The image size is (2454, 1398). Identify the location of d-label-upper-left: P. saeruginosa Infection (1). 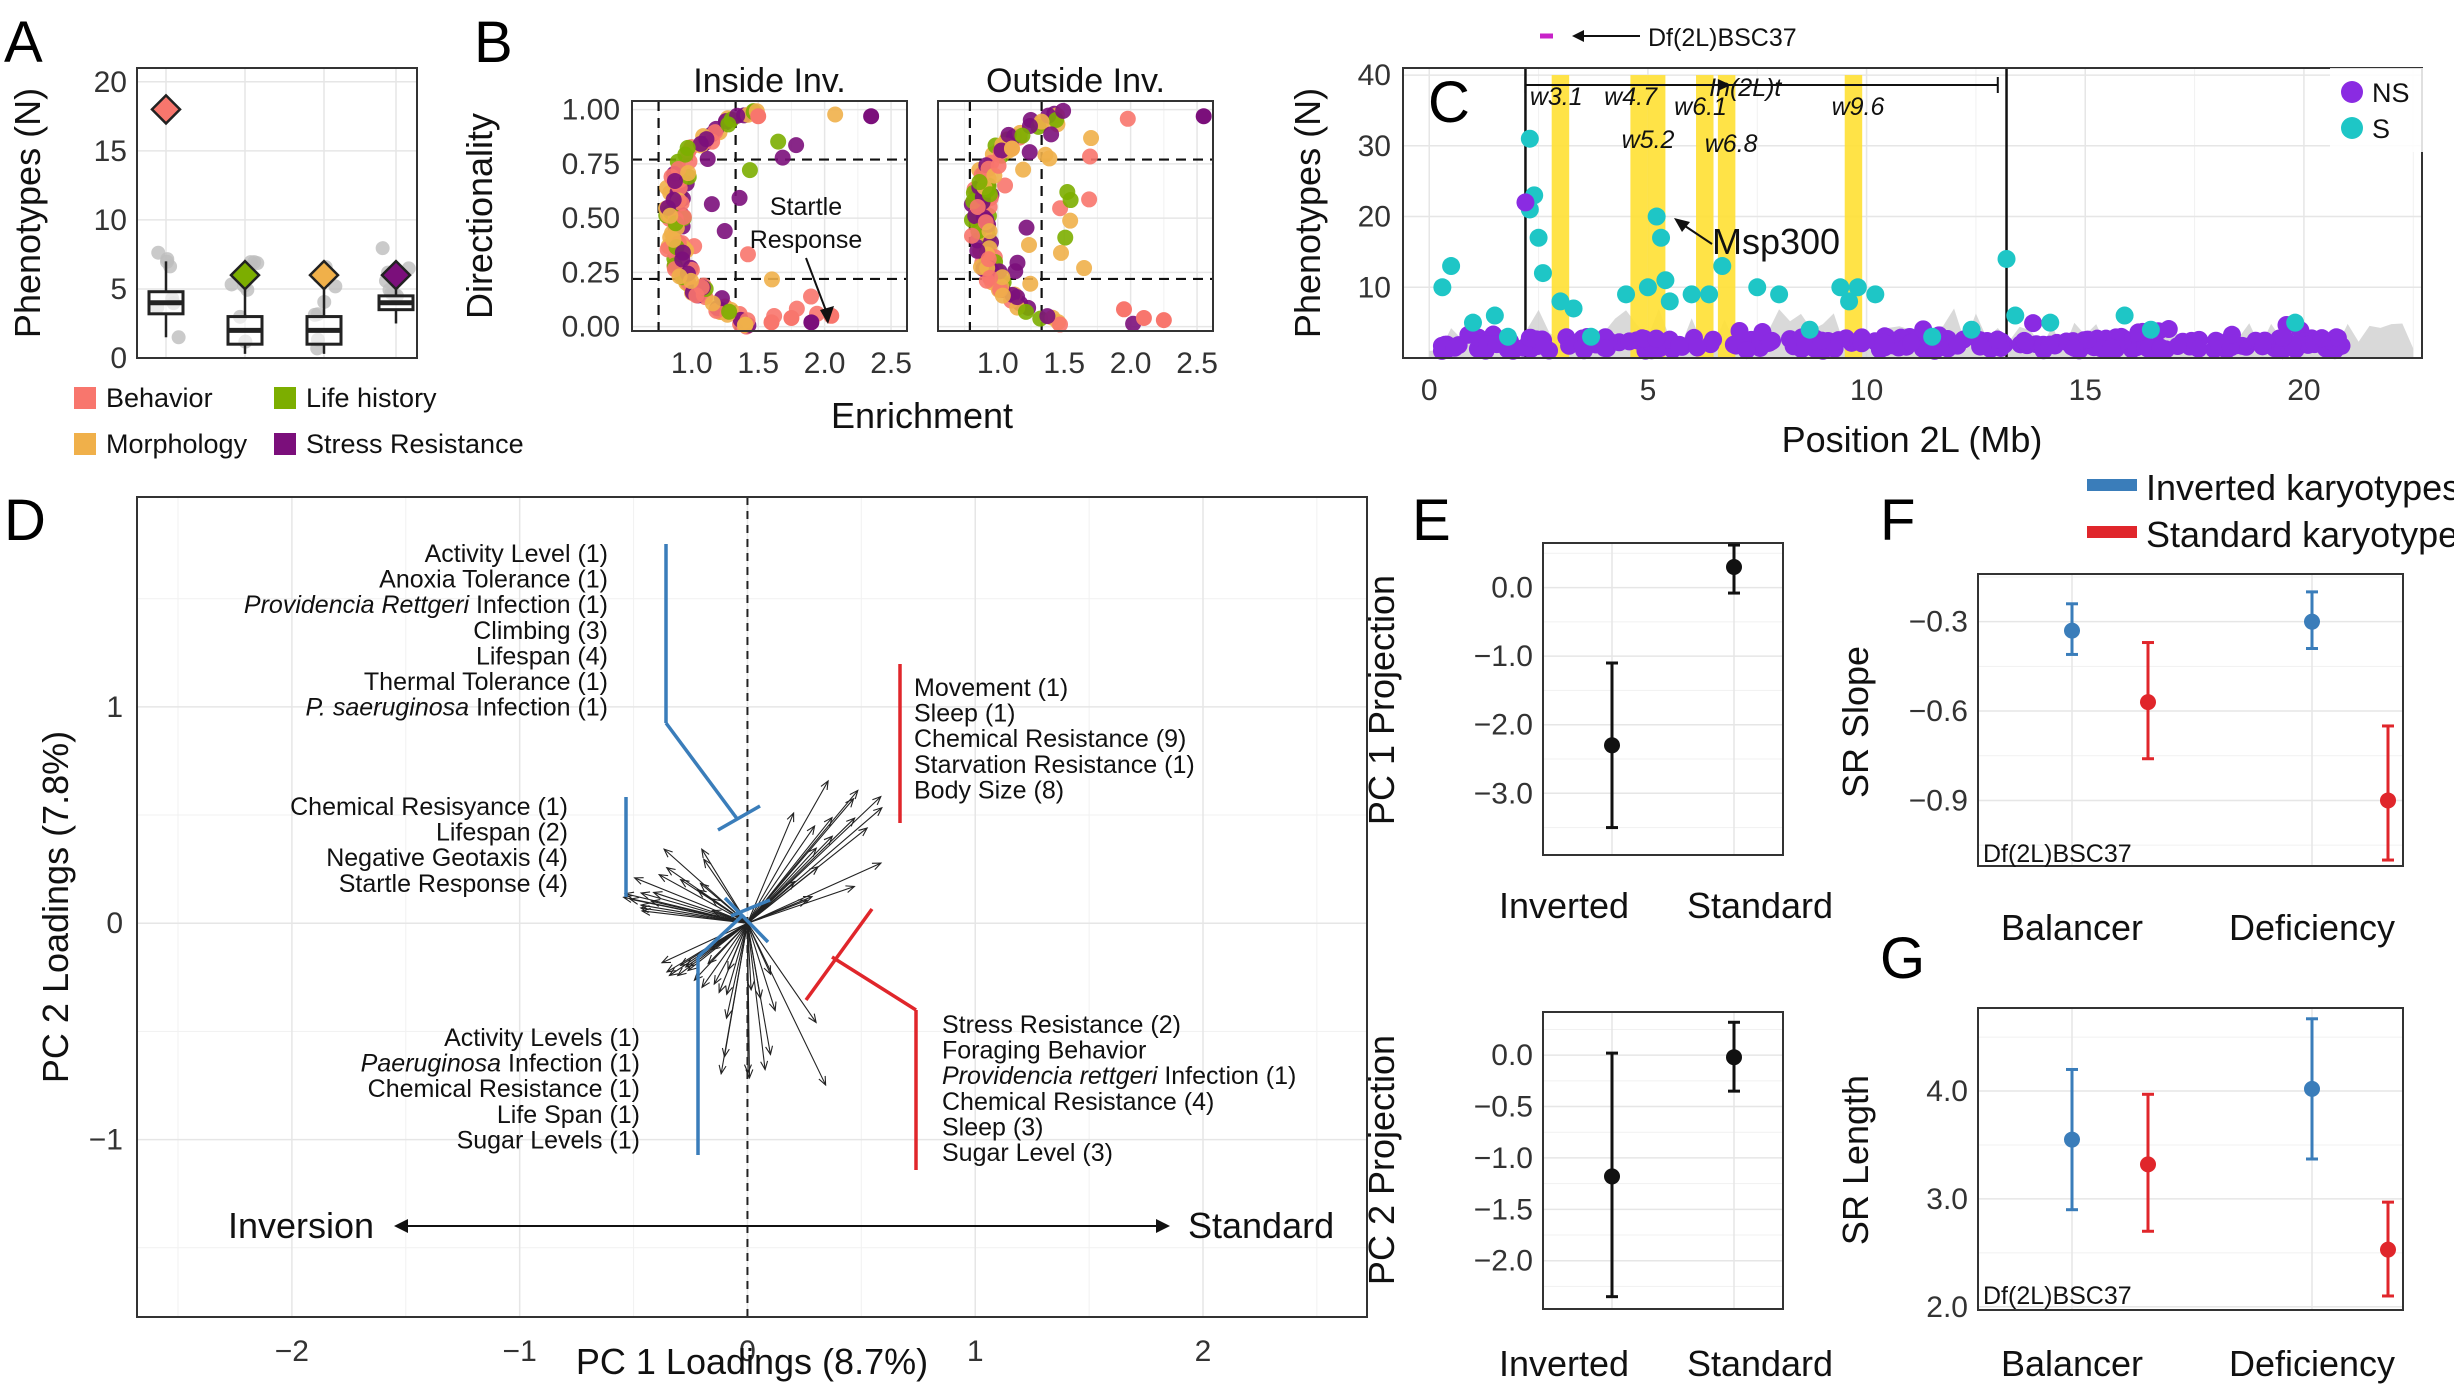
(456, 708).